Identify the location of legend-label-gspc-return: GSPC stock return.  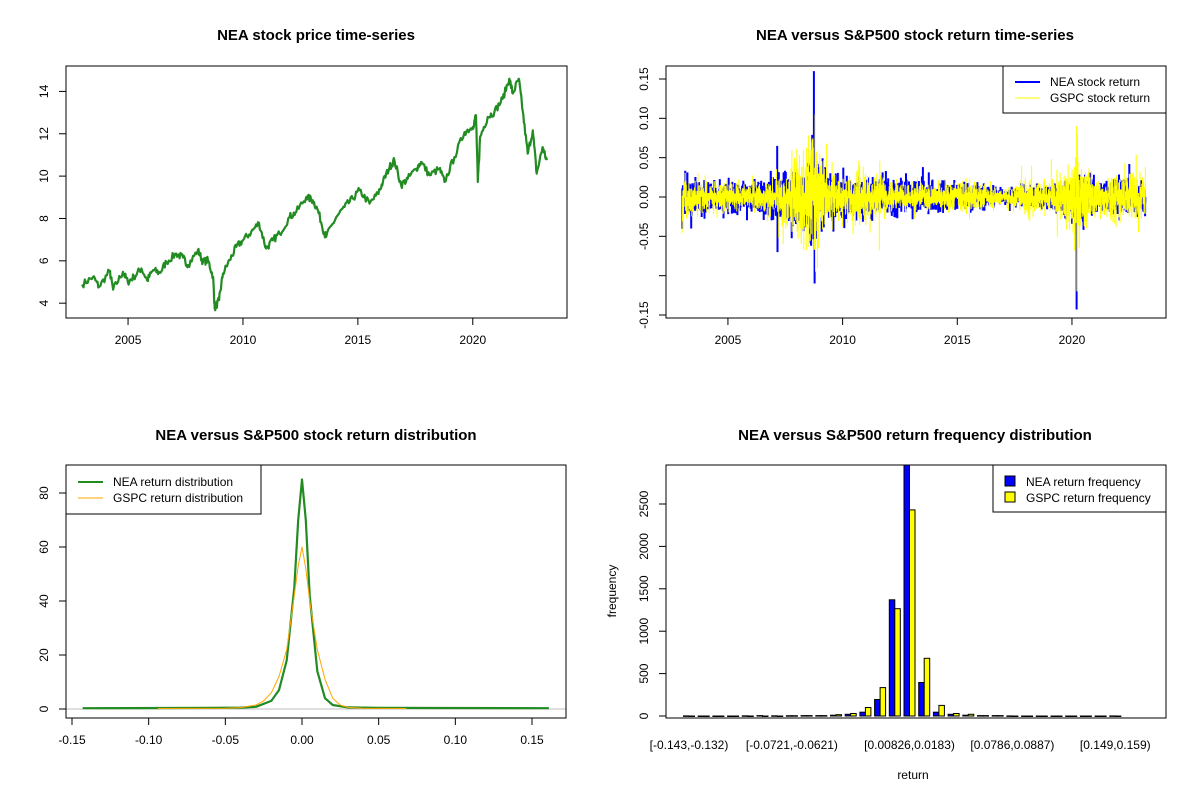
(1100, 98).